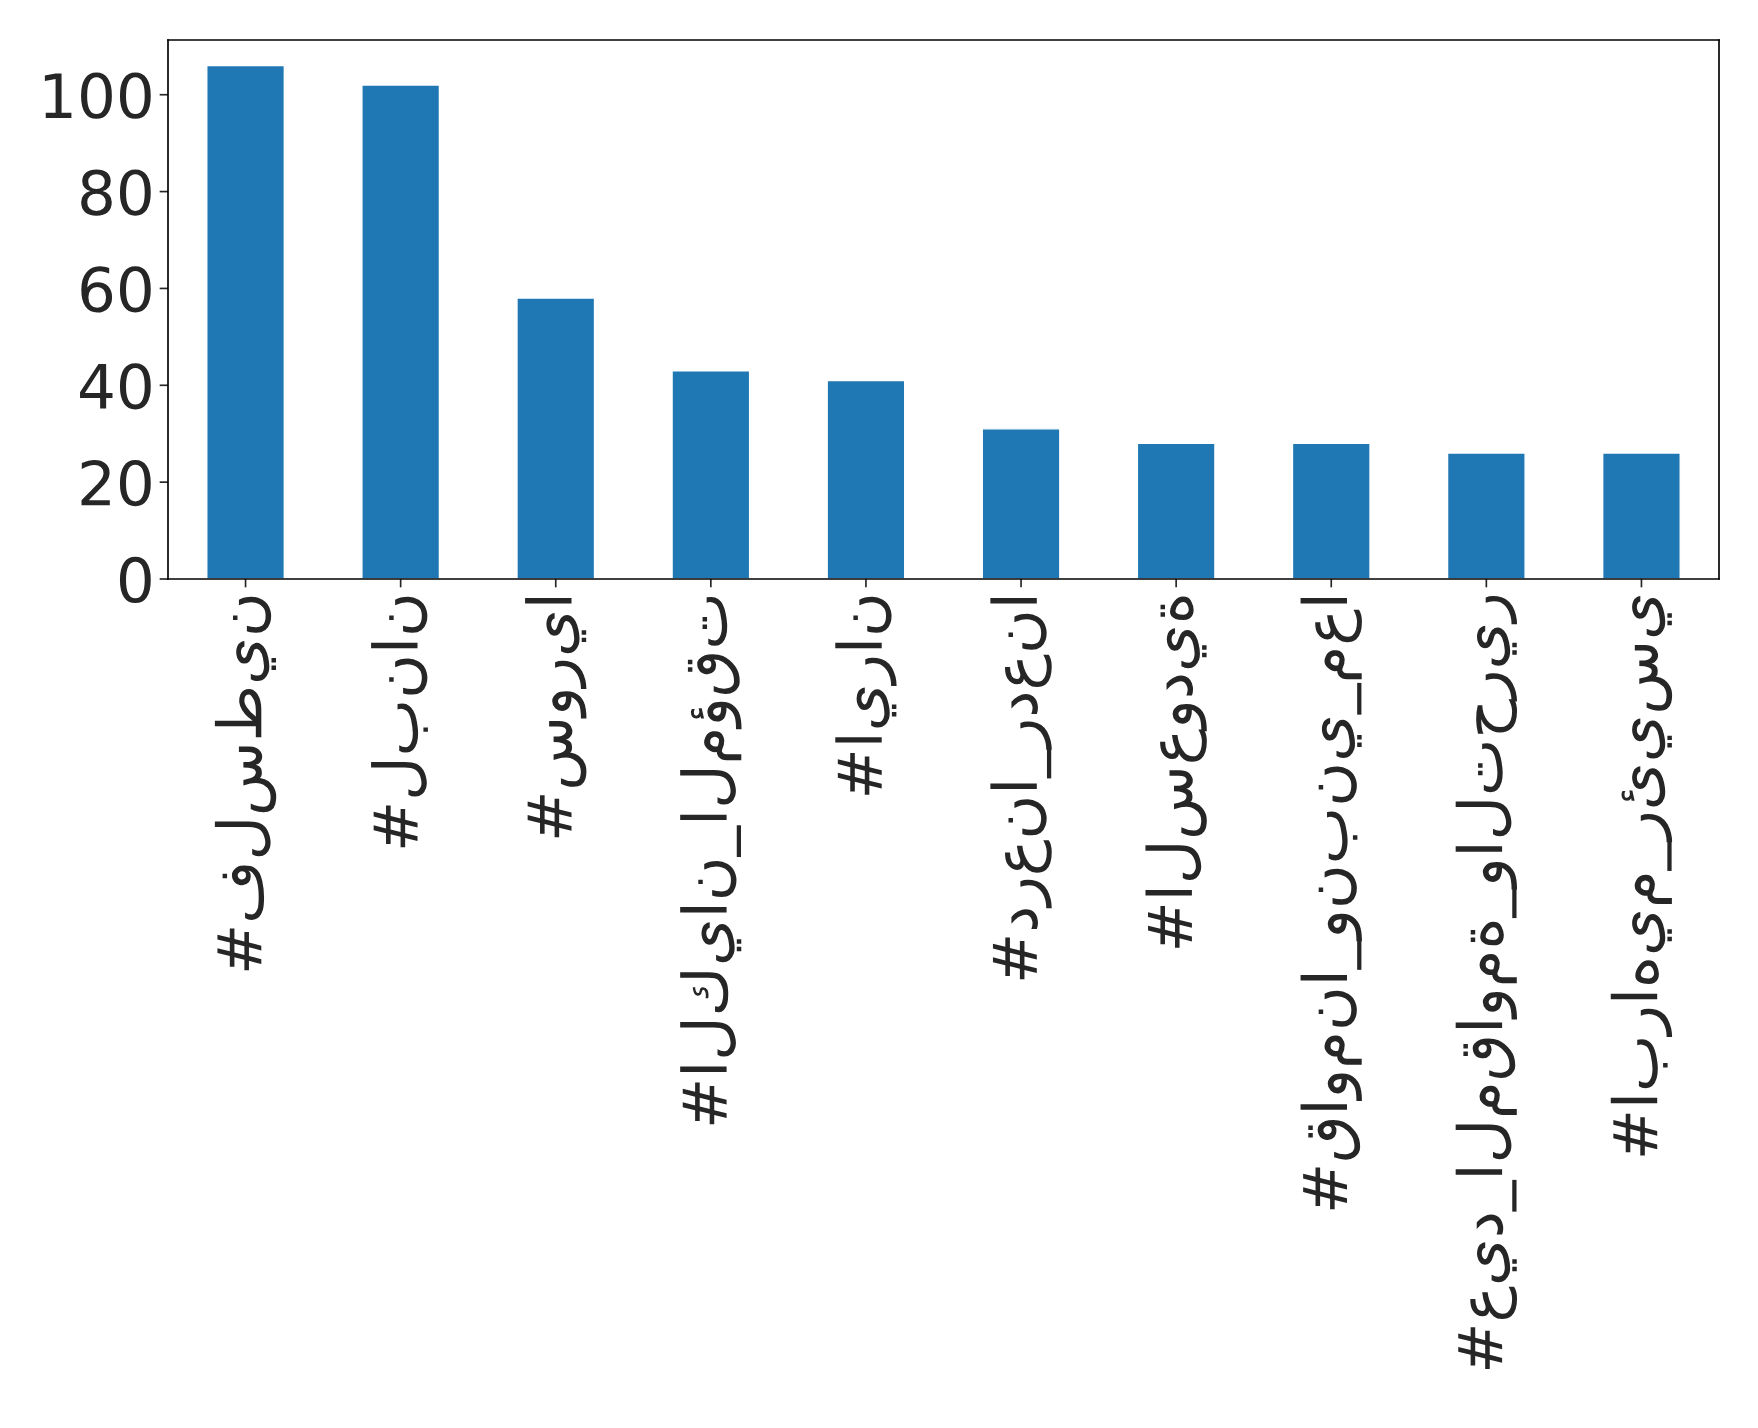  I want to click on y-tick-label: 60, so click(116, 289).